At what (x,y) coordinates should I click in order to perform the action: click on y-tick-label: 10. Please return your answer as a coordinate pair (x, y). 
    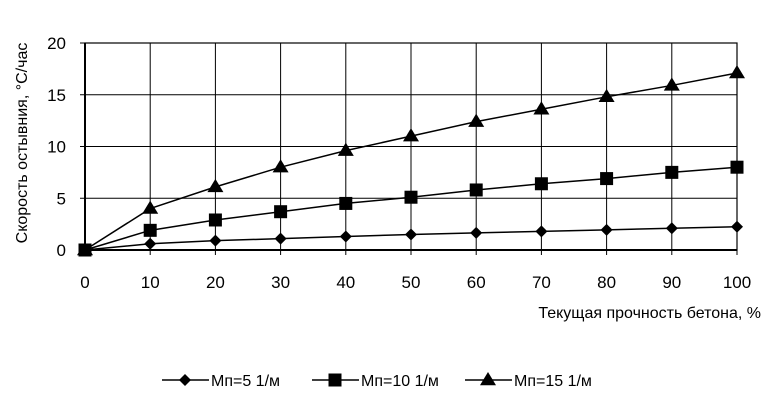
    Looking at the image, I should click on (56, 147).